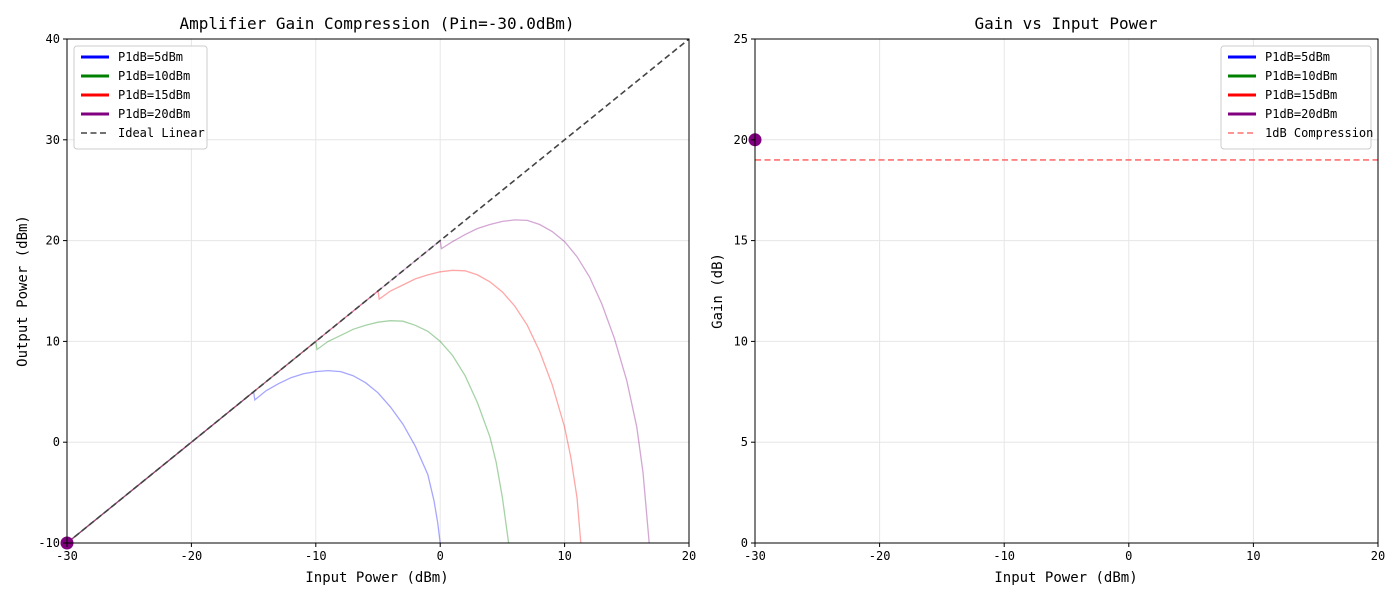  Describe the element at coordinates (49, 543) in the screenshot. I see `y-tick-label: -10` at that location.